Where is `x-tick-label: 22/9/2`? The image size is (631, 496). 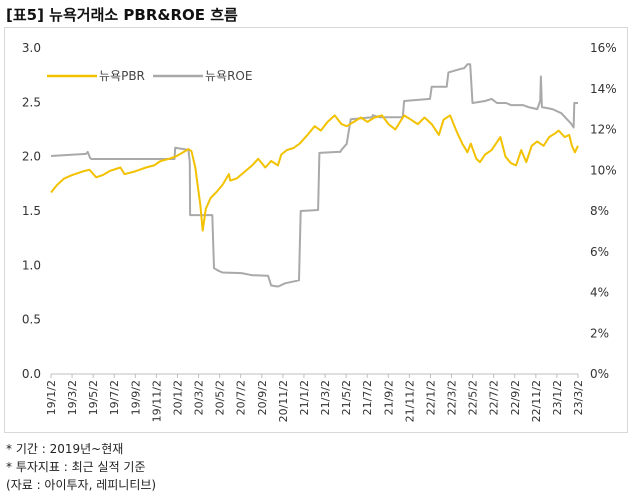
x-tick-label: 22/9/2 is located at coordinates (515, 397).